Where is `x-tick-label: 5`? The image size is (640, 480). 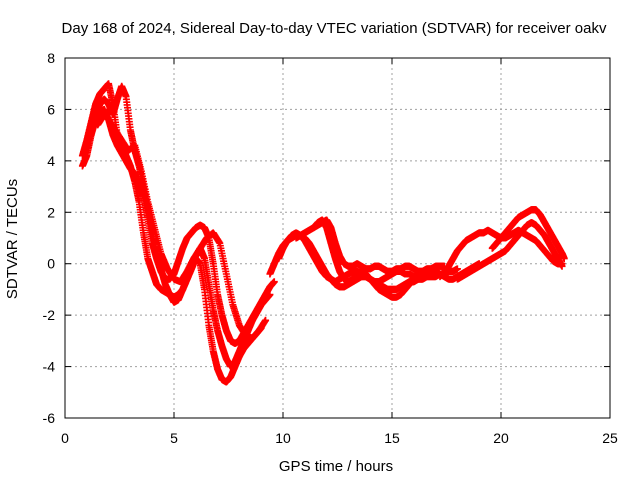
x-tick-label: 5 is located at coordinates (174, 438).